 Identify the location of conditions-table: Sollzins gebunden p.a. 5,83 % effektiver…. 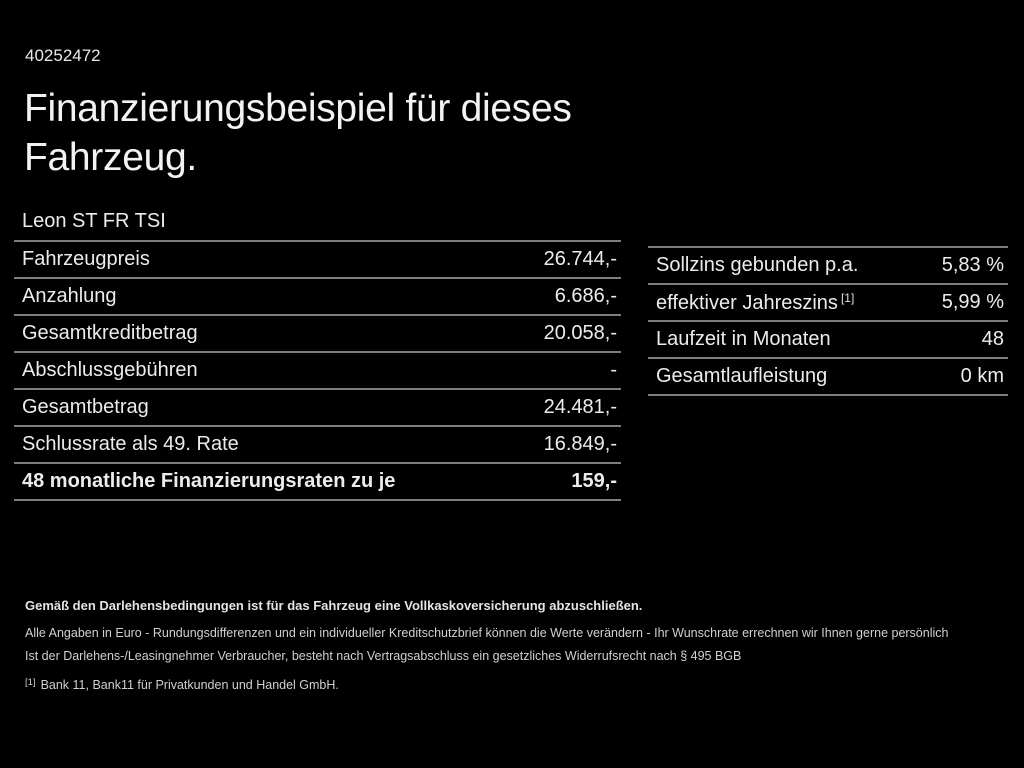
(828, 321).